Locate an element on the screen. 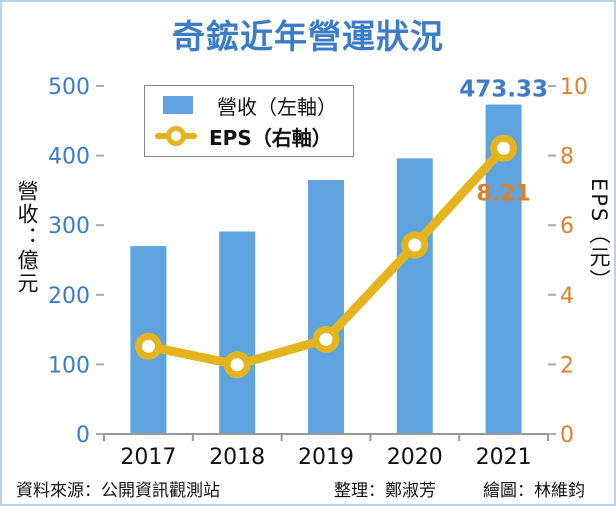 This screenshot has width=616, height=506. x-tick-label: 2020 is located at coordinates (415, 457).